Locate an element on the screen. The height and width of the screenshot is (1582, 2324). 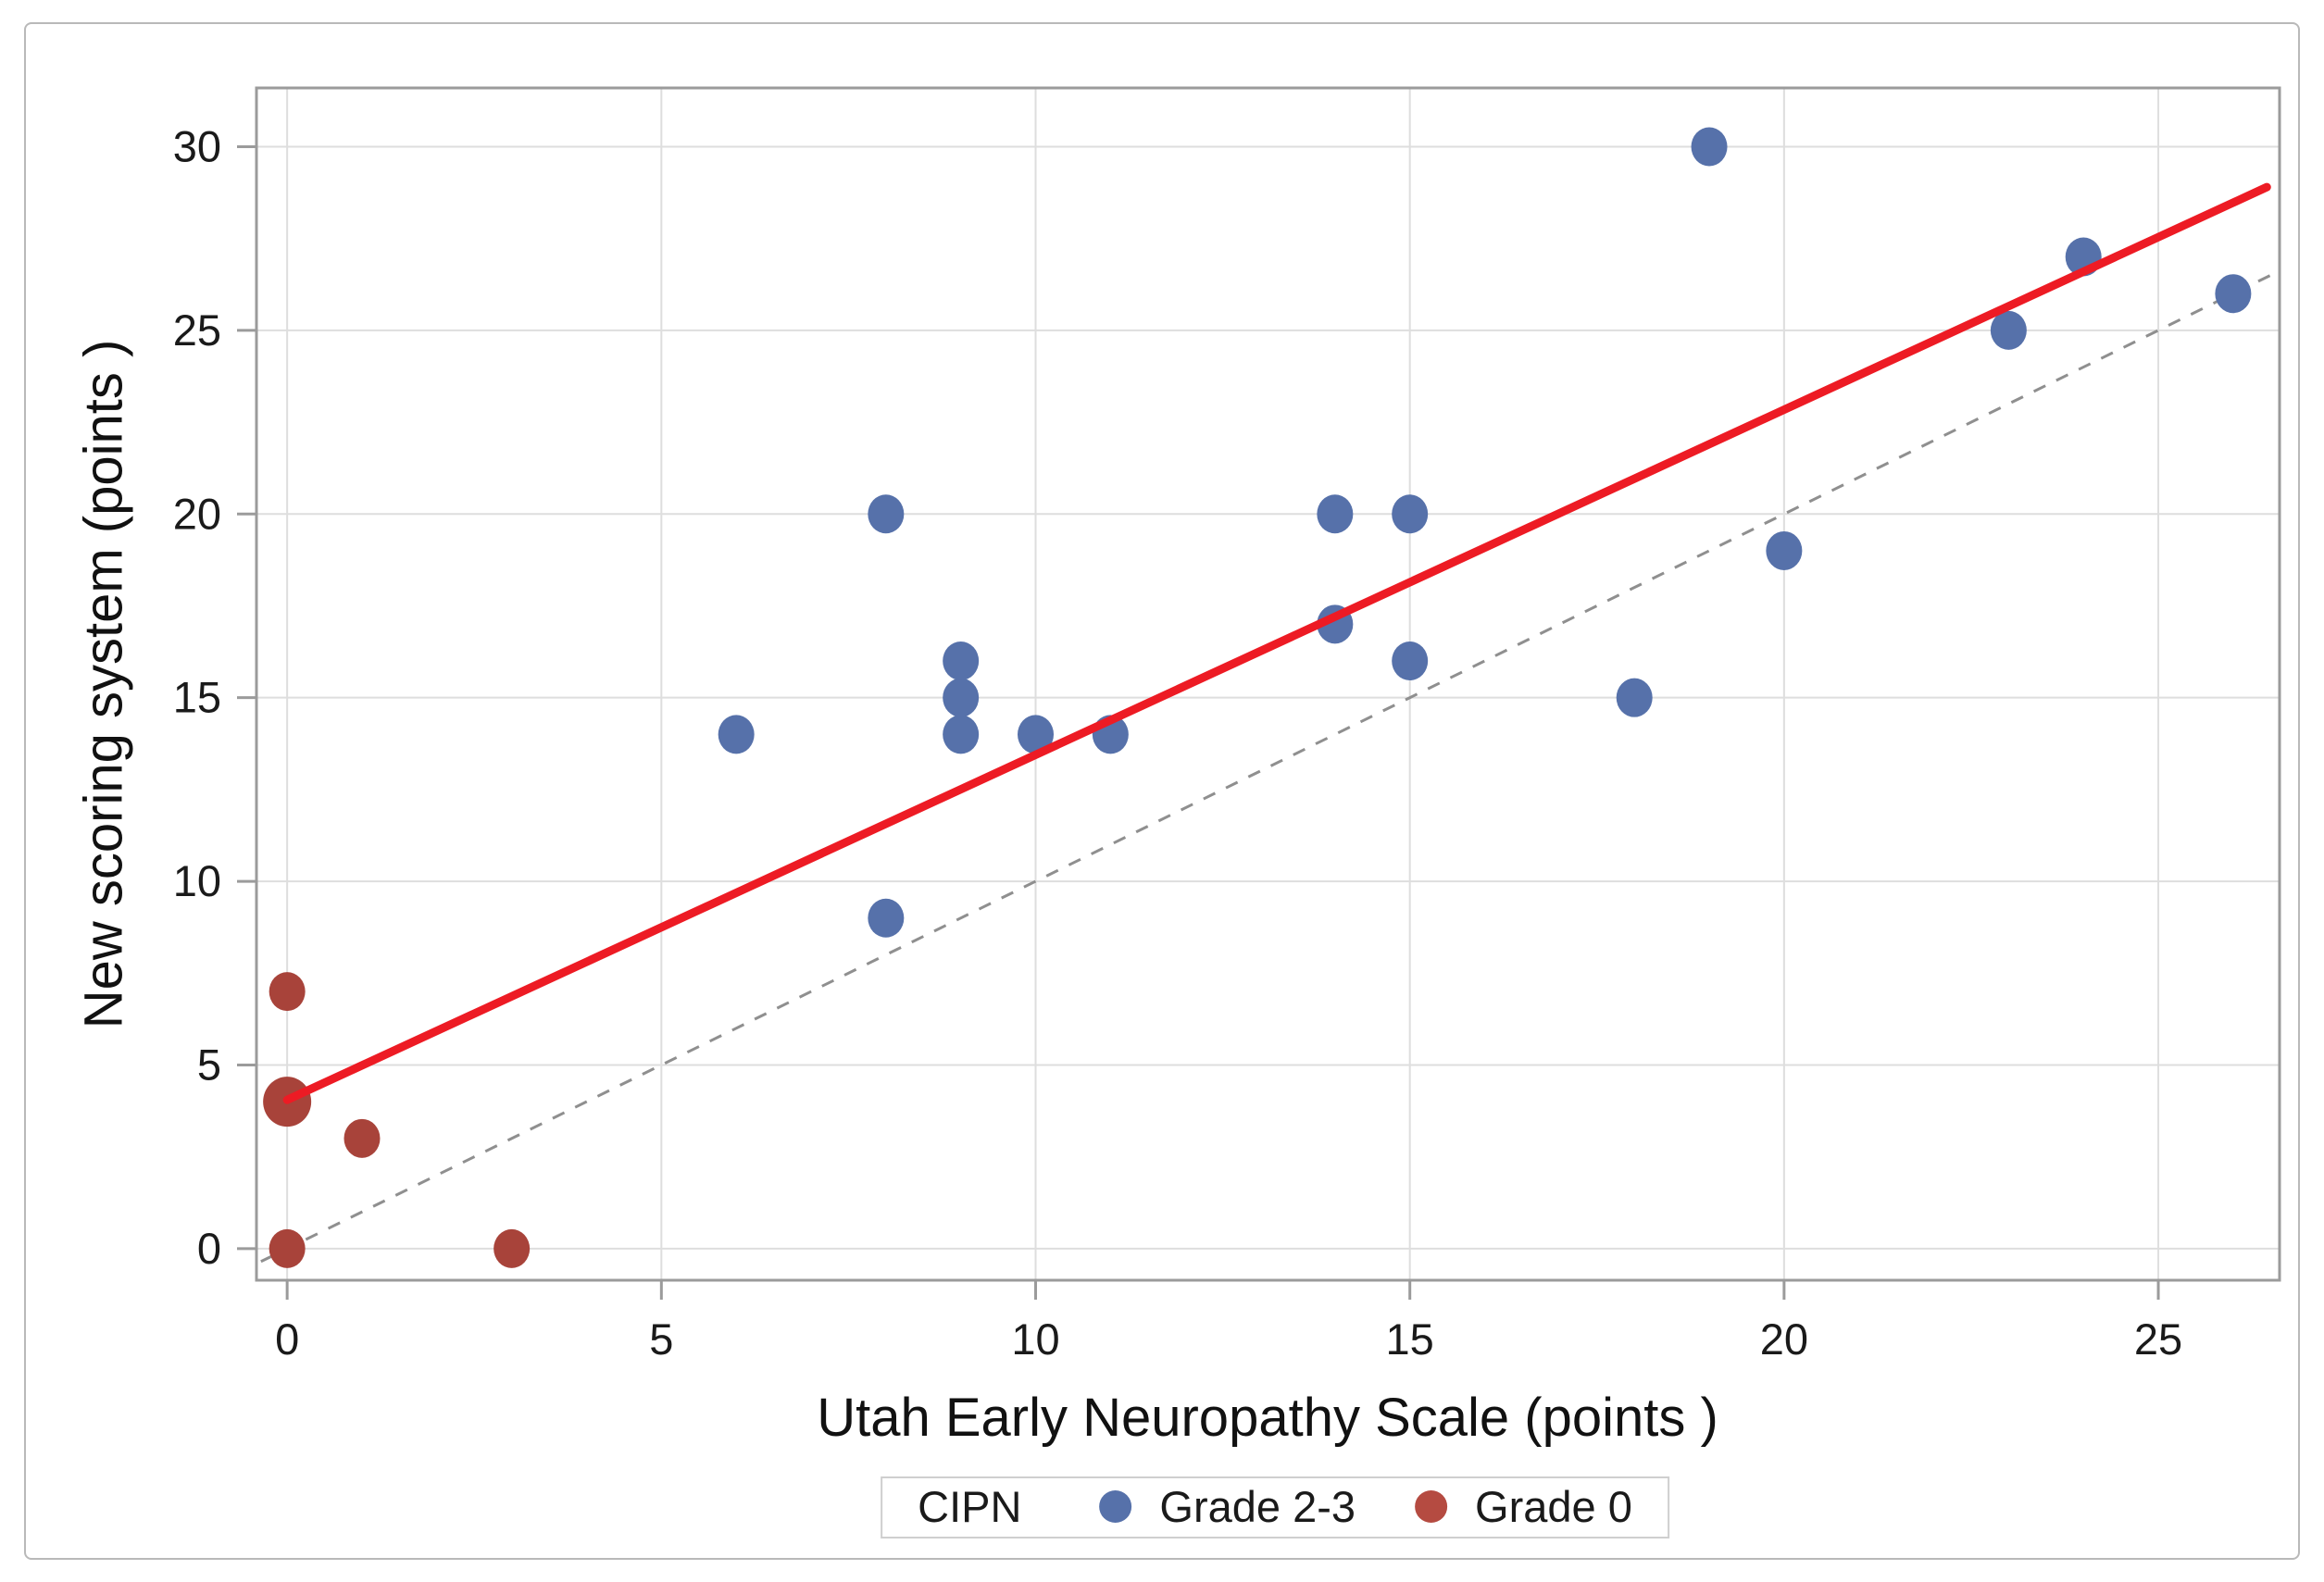
legend-entry-label: Grade 0 is located at coordinates (1553, 1506).